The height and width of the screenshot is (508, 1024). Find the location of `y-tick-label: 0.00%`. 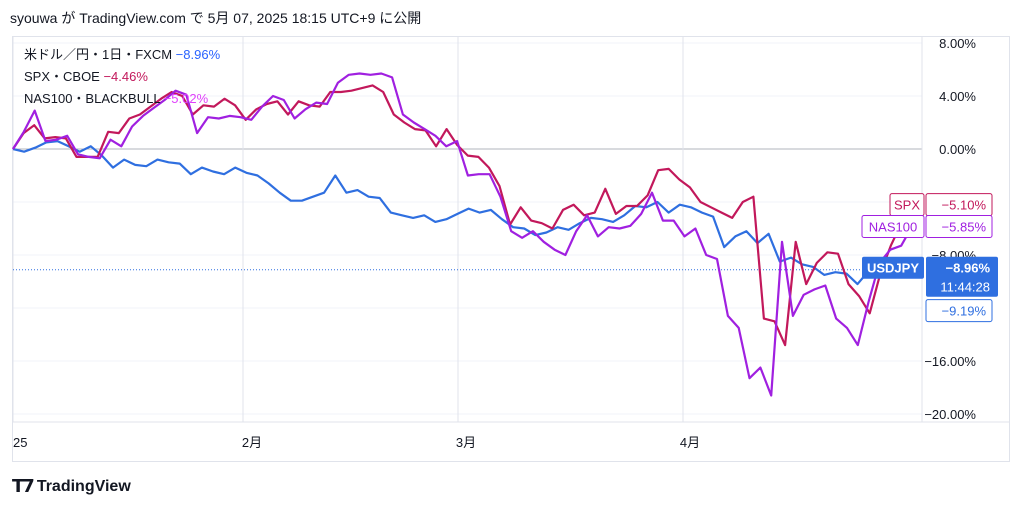

y-tick-label: 0.00% is located at coordinates (957, 149).